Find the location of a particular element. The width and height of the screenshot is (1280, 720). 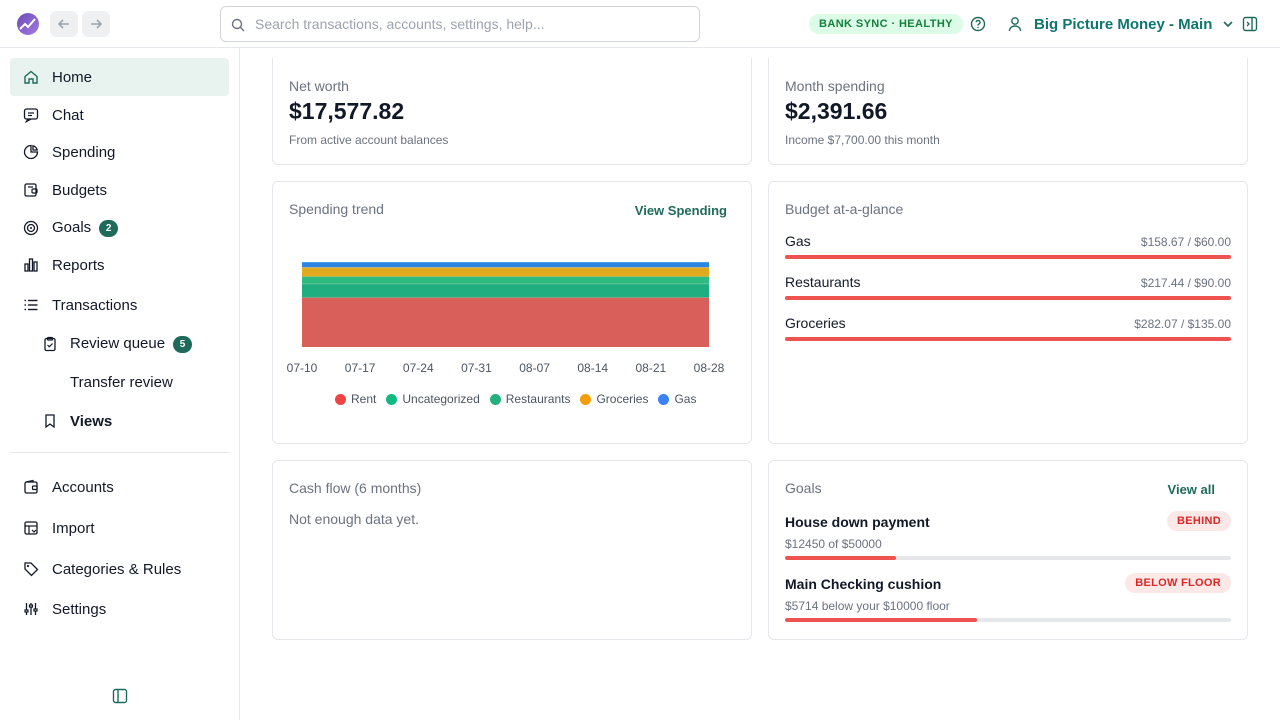

legend-label: Rent is located at coordinates (364, 399).